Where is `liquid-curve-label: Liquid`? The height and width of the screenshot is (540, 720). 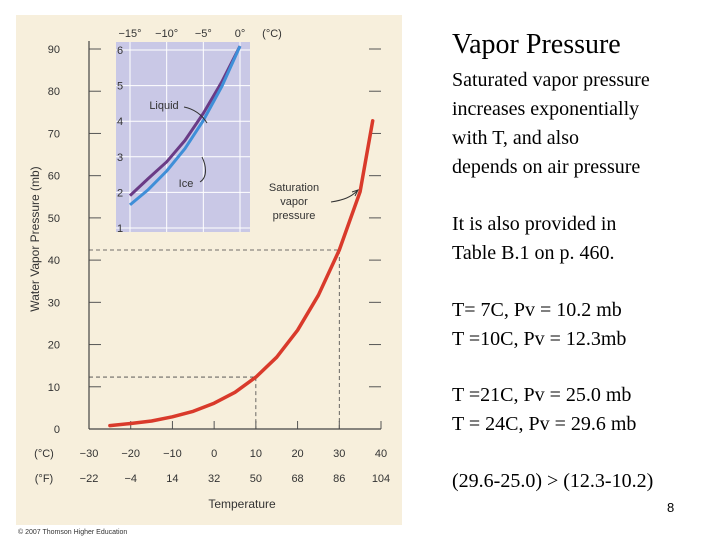
liquid-curve-label: Liquid is located at coordinates (163, 106).